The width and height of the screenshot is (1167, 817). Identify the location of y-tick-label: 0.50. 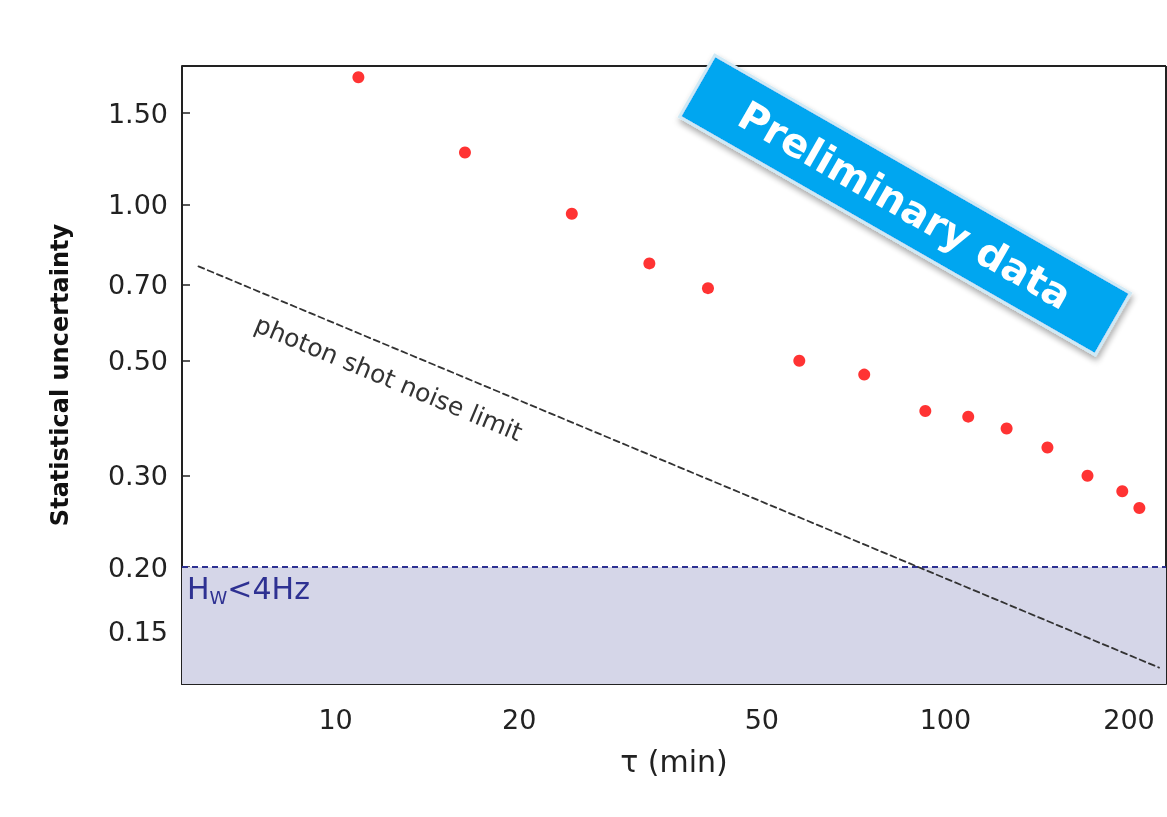
(137, 361).